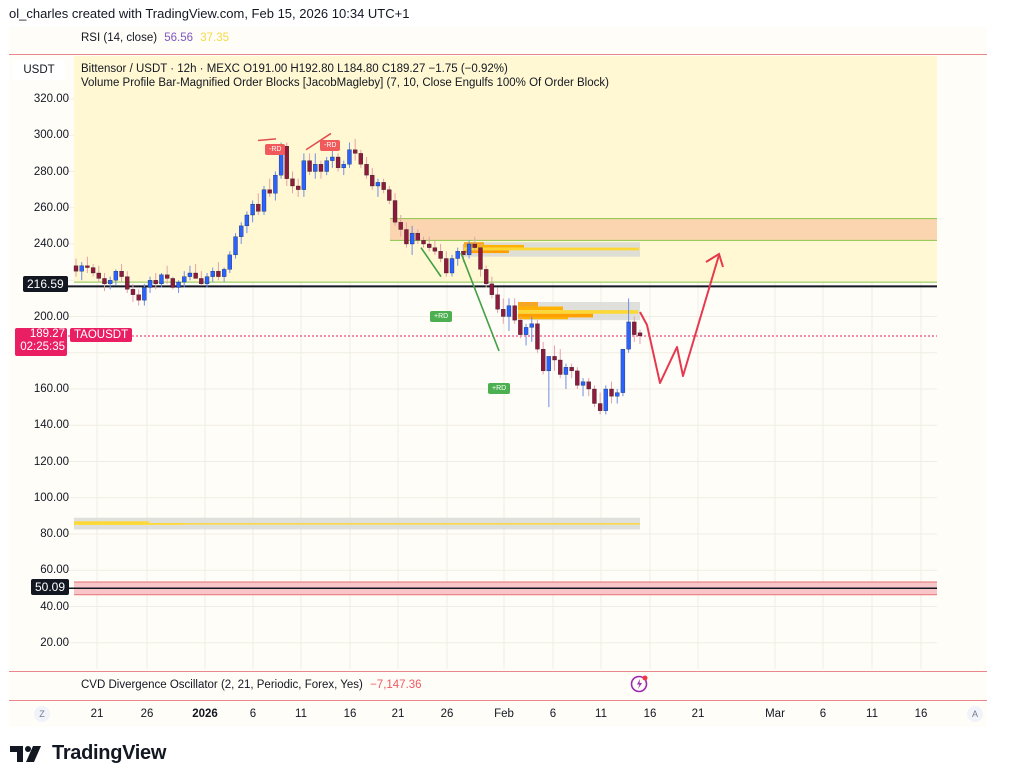 This screenshot has width=1024, height=781. What do you see at coordinates (975, 714) in the screenshot?
I see `auto-scale-button: A` at bounding box center [975, 714].